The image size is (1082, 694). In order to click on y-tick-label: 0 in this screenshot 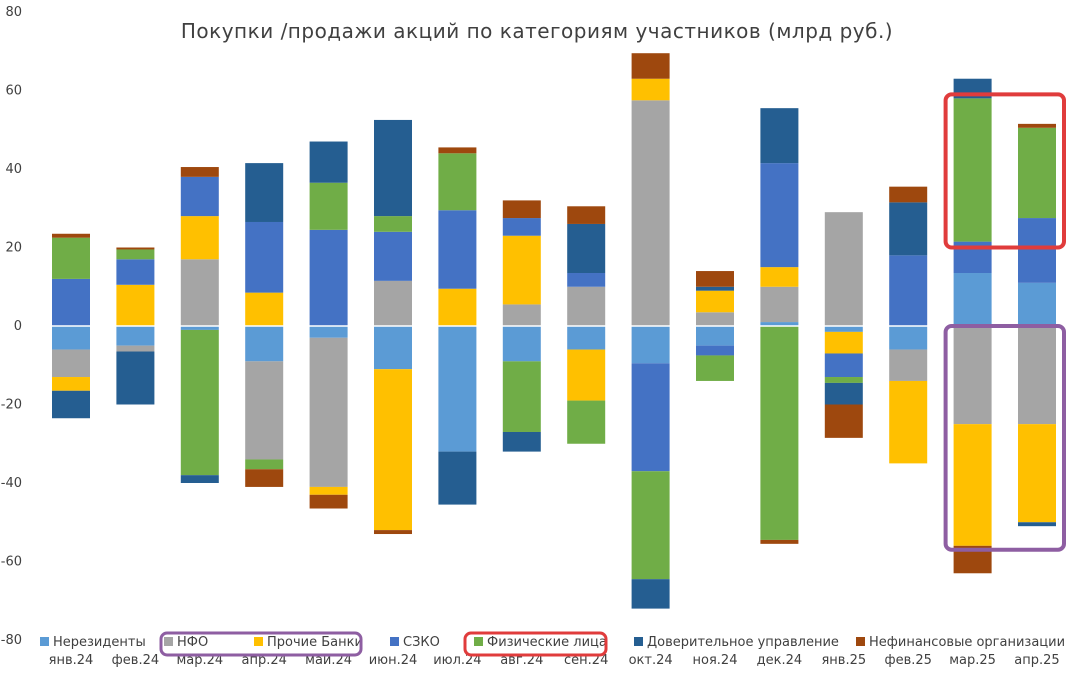, I will do `click(18, 326)`.